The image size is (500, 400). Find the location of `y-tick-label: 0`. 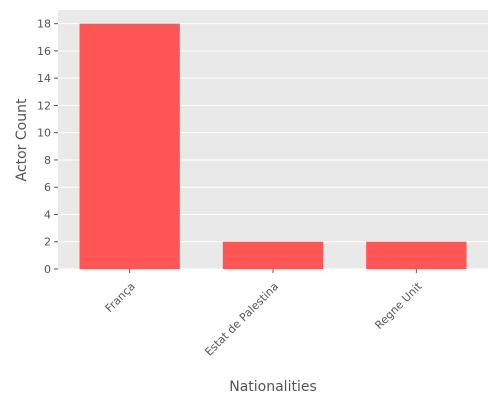

y-tick-label: 0 is located at coordinates (47, 269).